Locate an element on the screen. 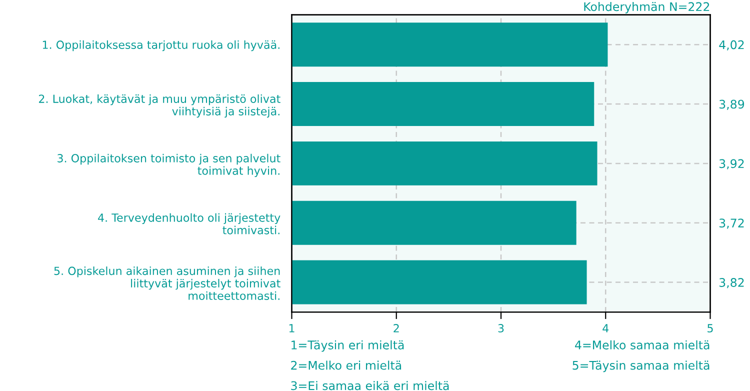 Image resolution: width=750 pixels, height=391 pixels. x-tick-label: 4 is located at coordinates (605, 328).